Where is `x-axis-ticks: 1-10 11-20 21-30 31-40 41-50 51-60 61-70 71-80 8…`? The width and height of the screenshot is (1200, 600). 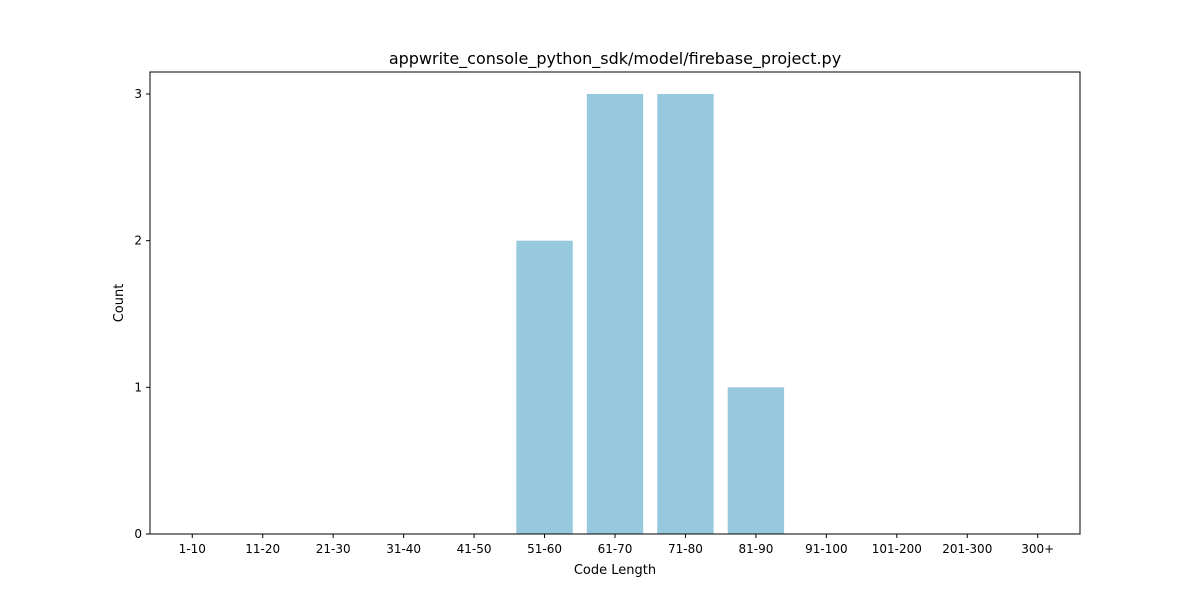
x-axis-ticks: 1-10 11-20 21-30 31-40 41-50 51-60 61-70 71-80 8… is located at coordinates (616, 545).